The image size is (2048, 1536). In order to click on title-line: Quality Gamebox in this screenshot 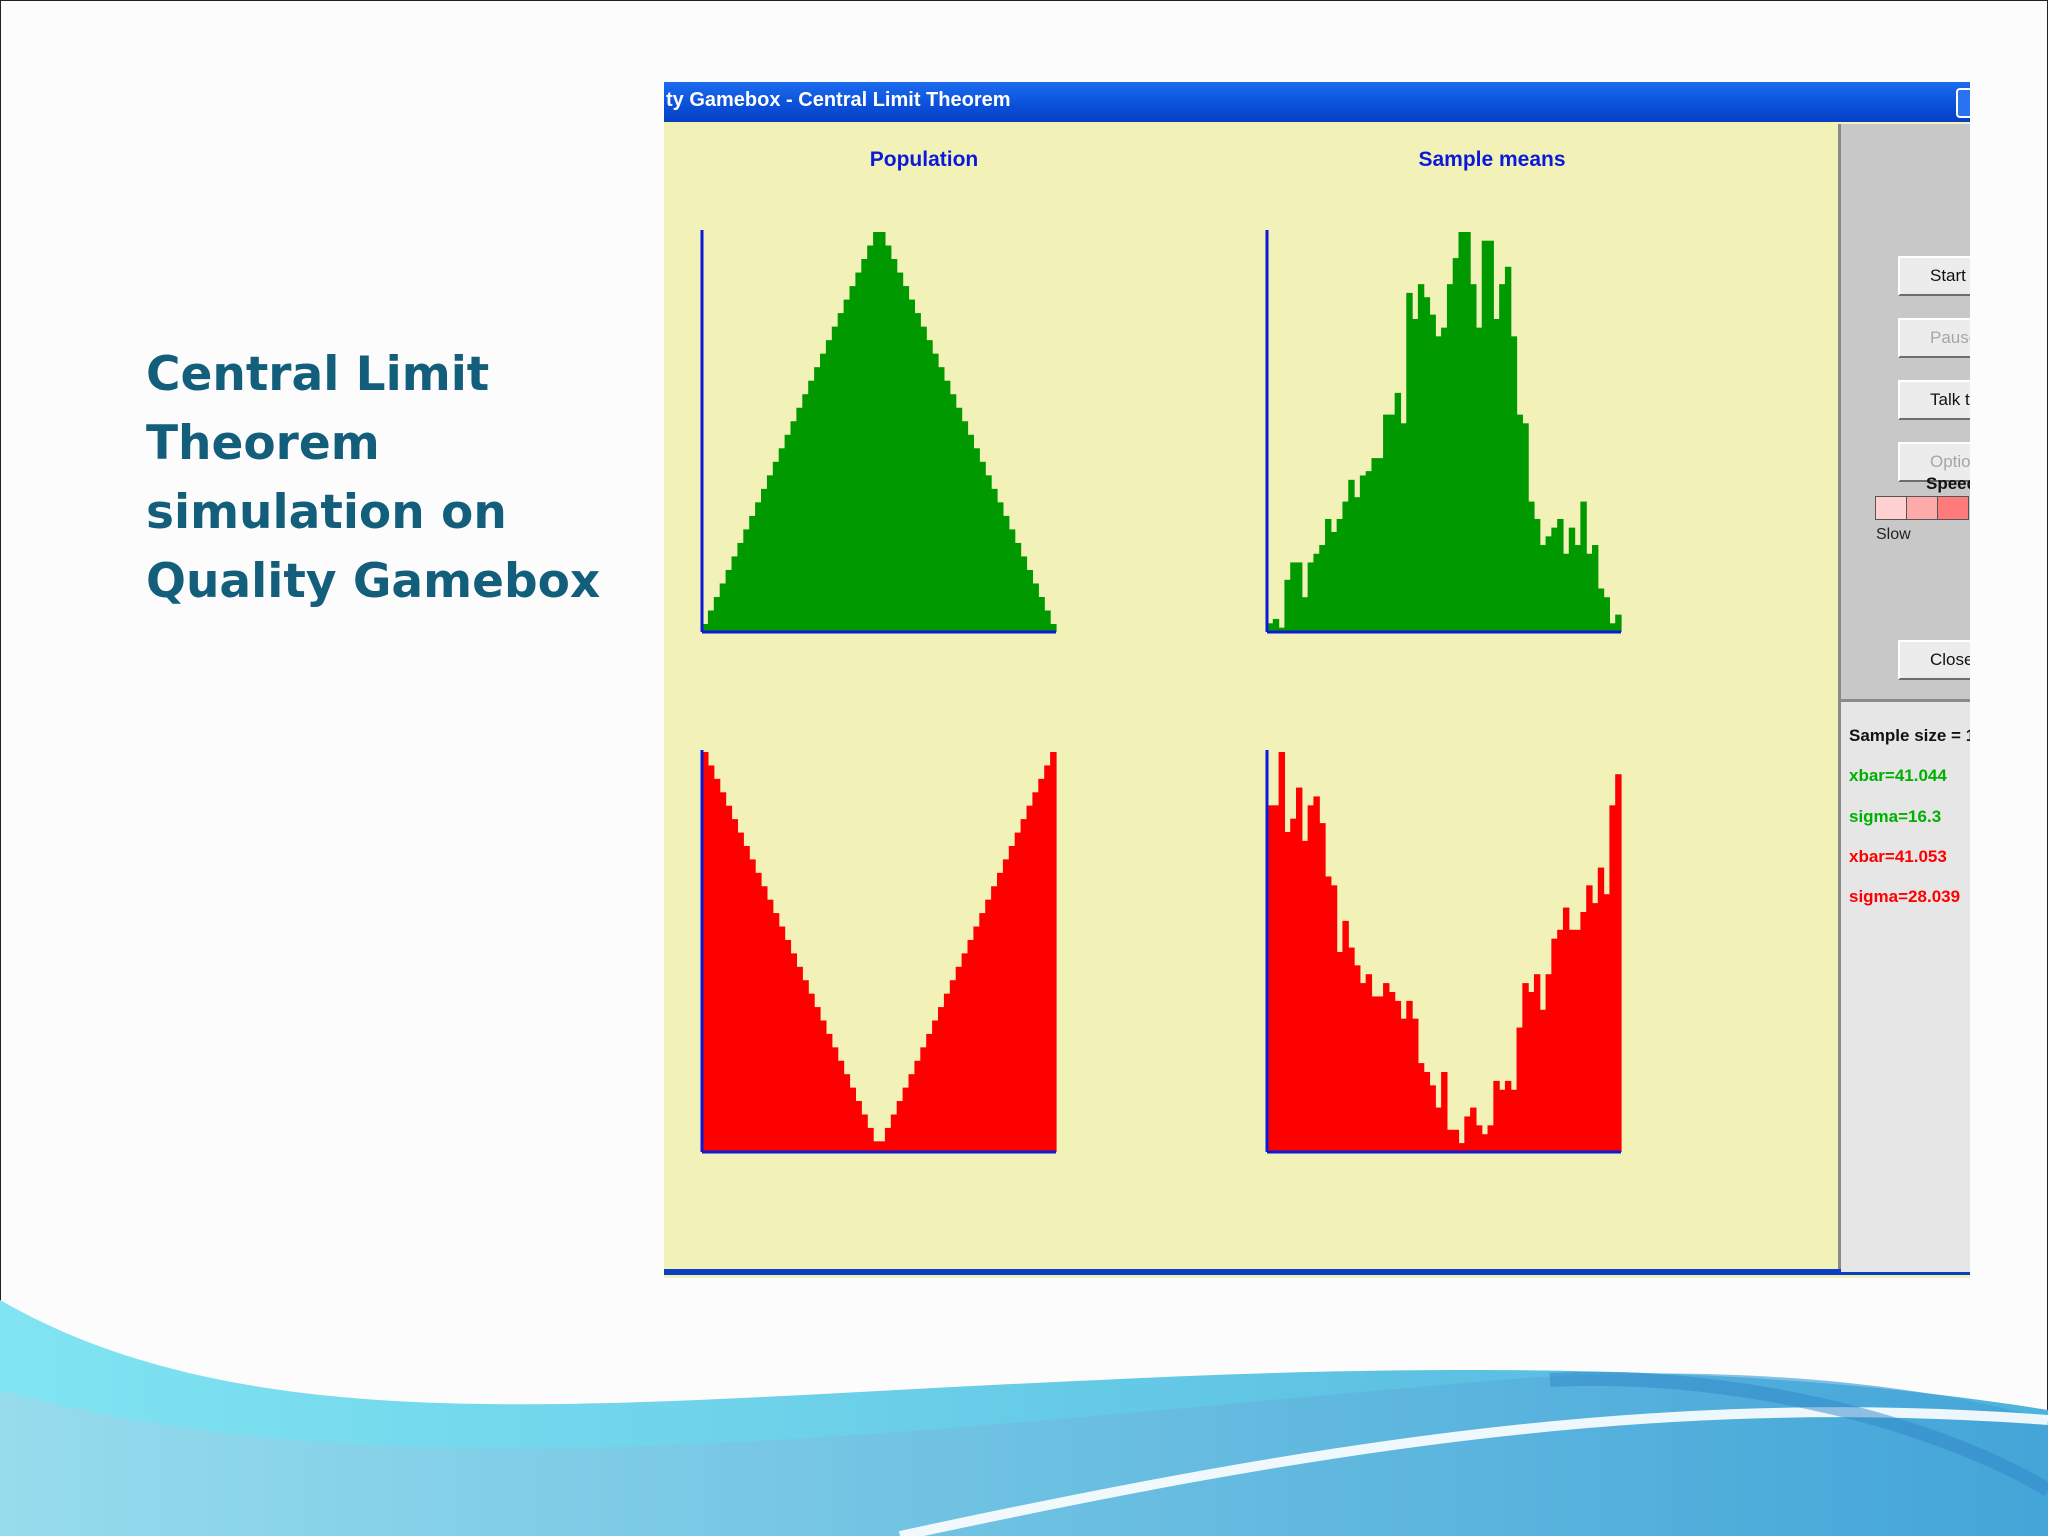, I will do `click(373, 581)`.